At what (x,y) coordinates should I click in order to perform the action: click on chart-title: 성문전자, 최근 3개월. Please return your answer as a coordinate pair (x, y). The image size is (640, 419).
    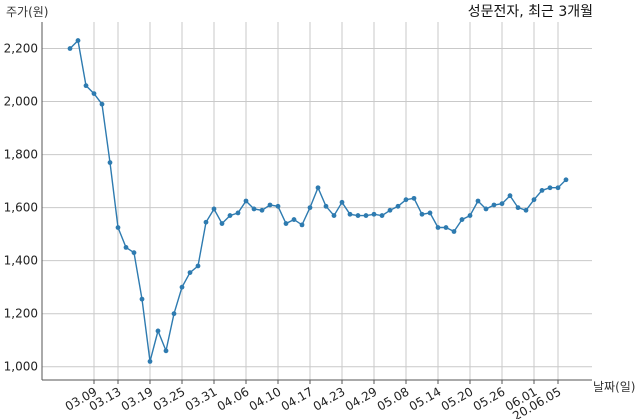
    Looking at the image, I should click on (530, 12).